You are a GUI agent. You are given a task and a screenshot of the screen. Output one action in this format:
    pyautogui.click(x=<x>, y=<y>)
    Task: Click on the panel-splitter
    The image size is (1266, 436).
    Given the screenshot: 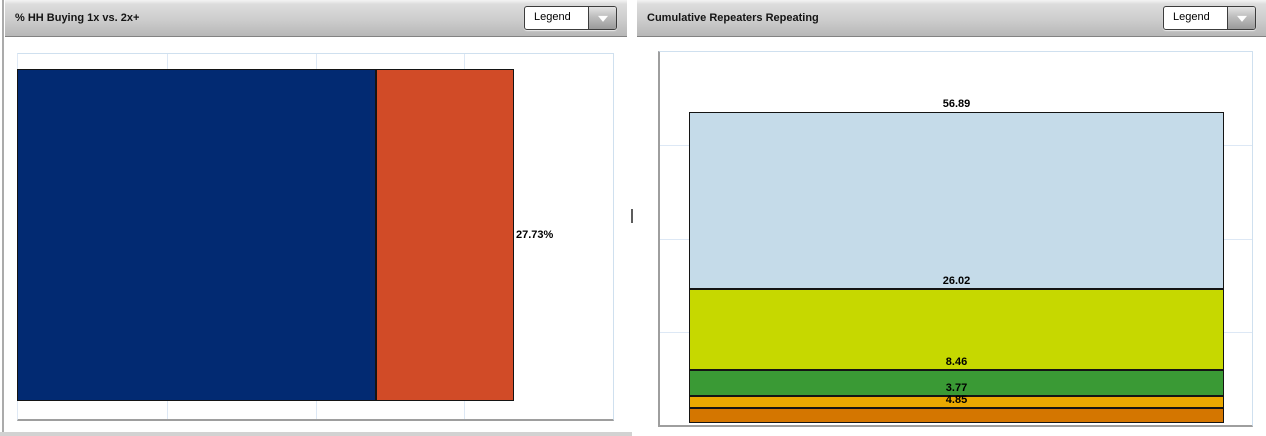 What is the action you would take?
    pyautogui.click(x=632, y=218)
    